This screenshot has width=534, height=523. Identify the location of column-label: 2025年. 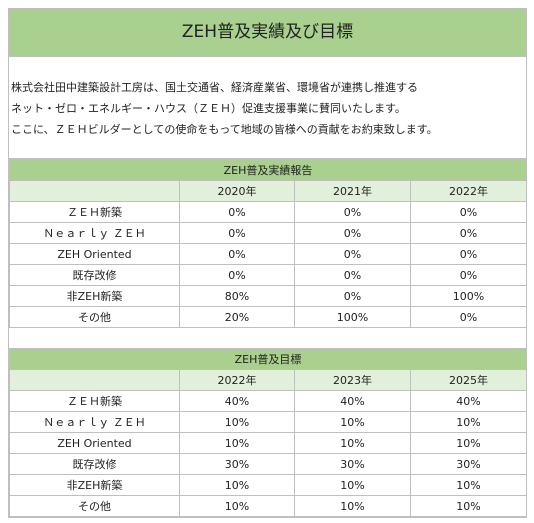
(468, 380).